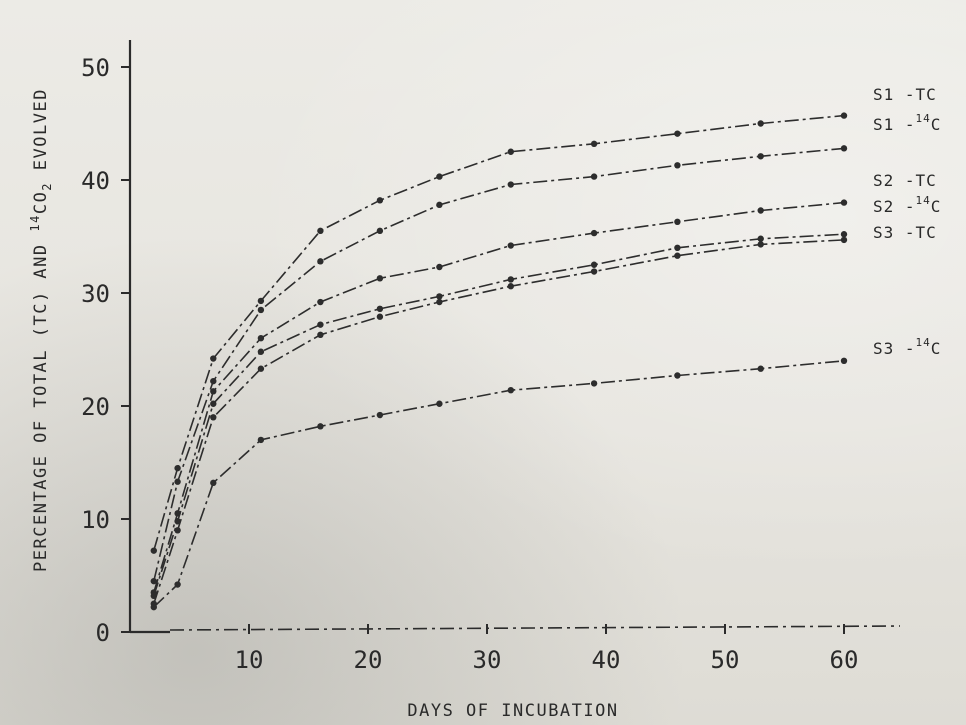 This screenshot has height=725, width=966. Describe the element at coordinates (95, 68) in the screenshot. I see `y-tick-label: 50` at that location.